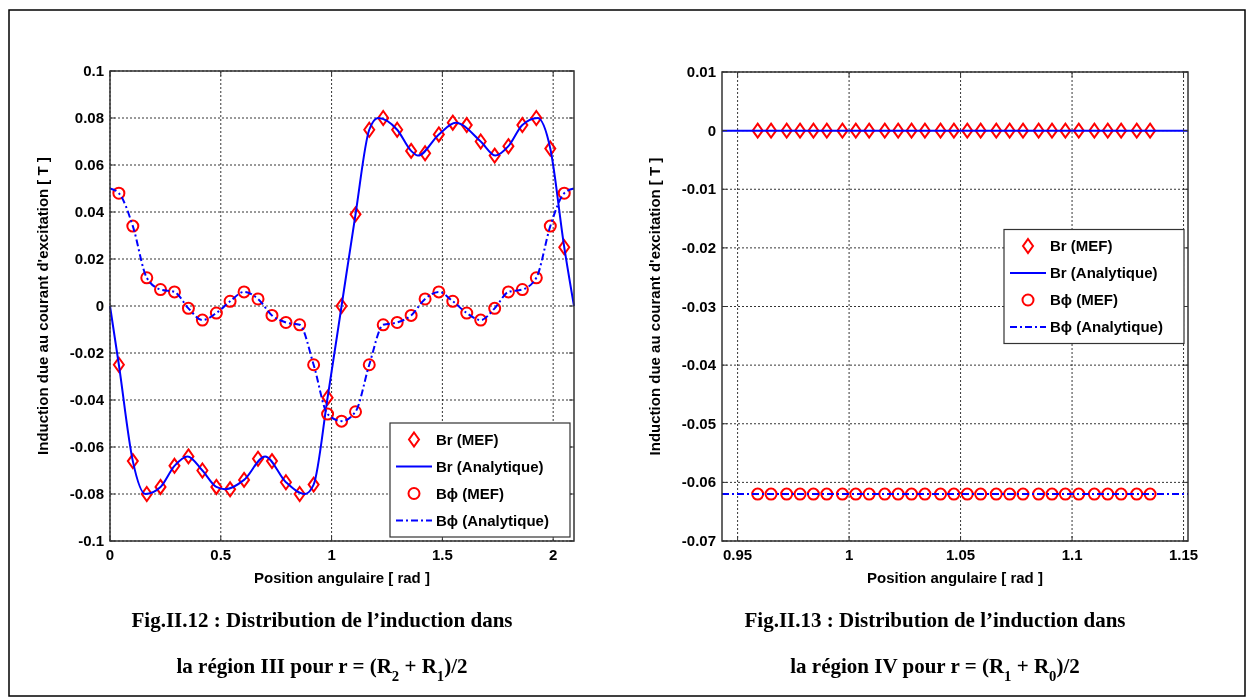 The width and height of the screenshot is (1255, 699). I want to click on x-axis-title: Position angulaire [ rad ], so click(955, 577).